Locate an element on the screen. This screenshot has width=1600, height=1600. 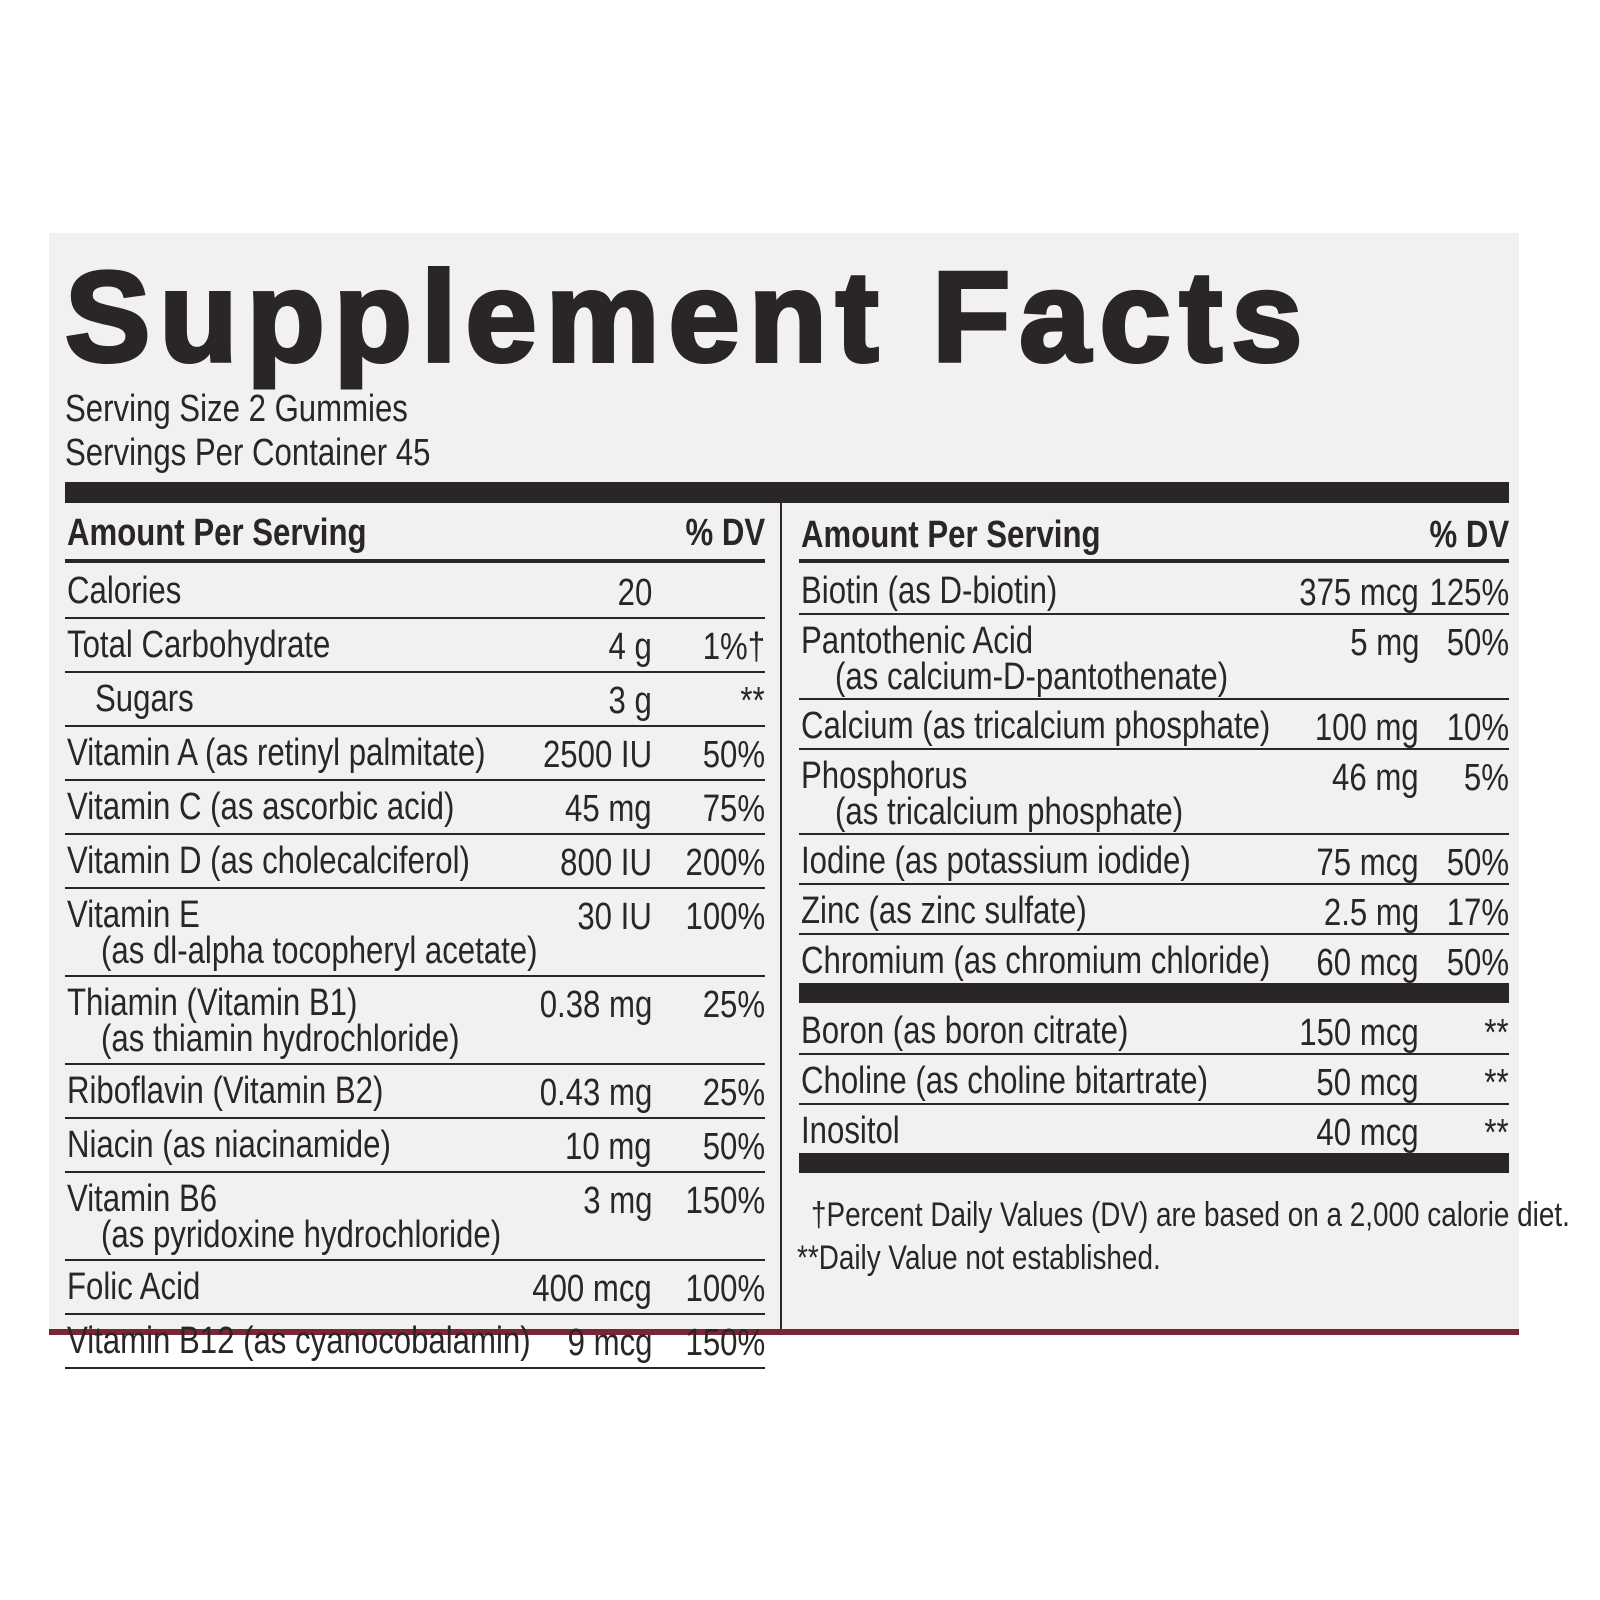
nutrient-dv: 200% is located at coordinates (725, 863).